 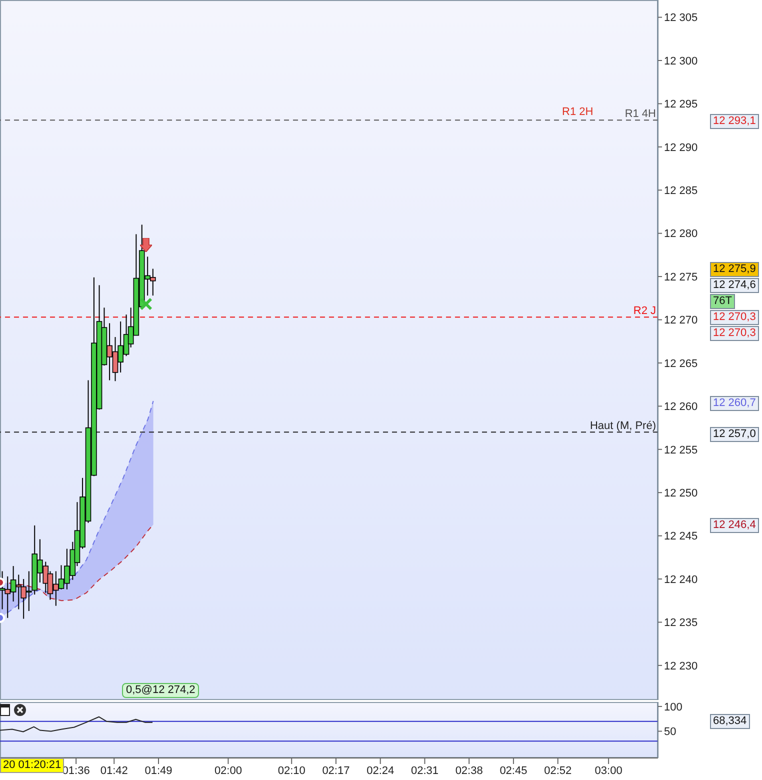 What do you see at coordinates (681, 407) in the screenshot?
I see `y-tick-label: 12 260` at bounding box center [681, 407].